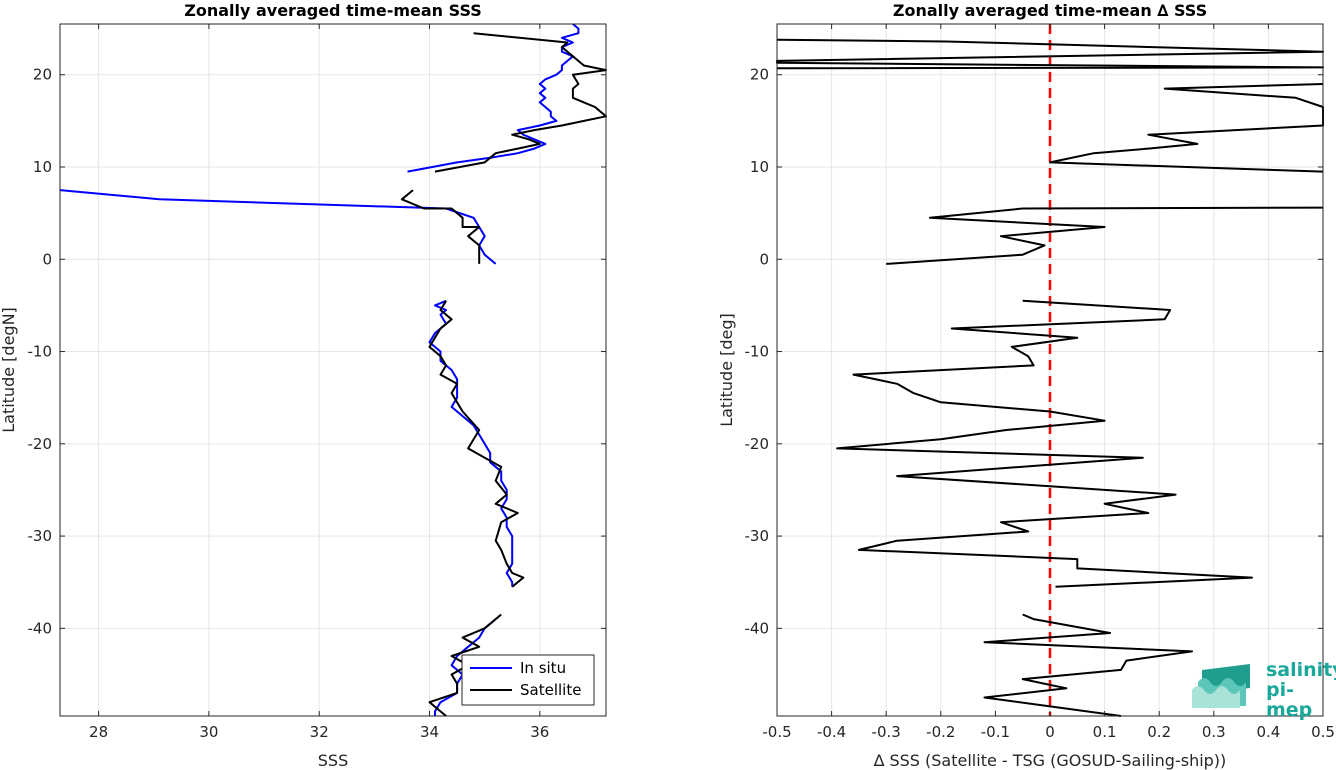  I want to click on x-tick-label: 0, so click(1050, 732).